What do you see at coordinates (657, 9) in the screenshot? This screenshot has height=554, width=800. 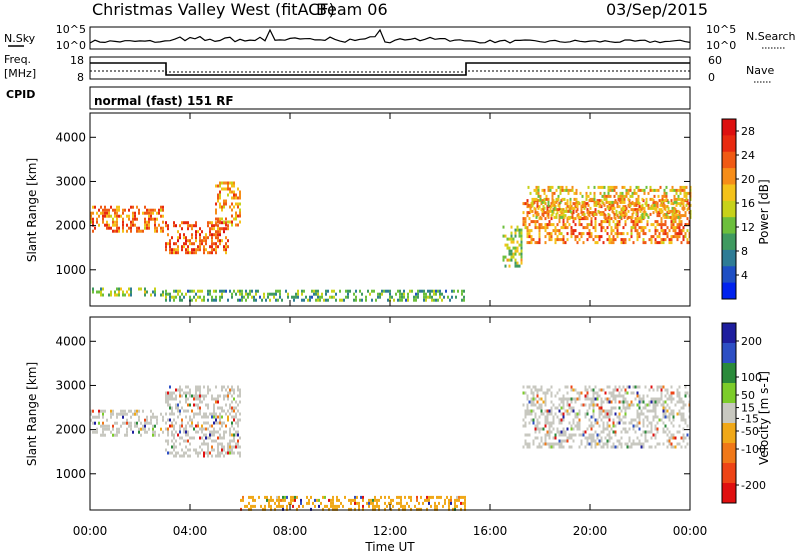 I see `date-label: 03/Sep/2015` at bounding box center [657, 9].